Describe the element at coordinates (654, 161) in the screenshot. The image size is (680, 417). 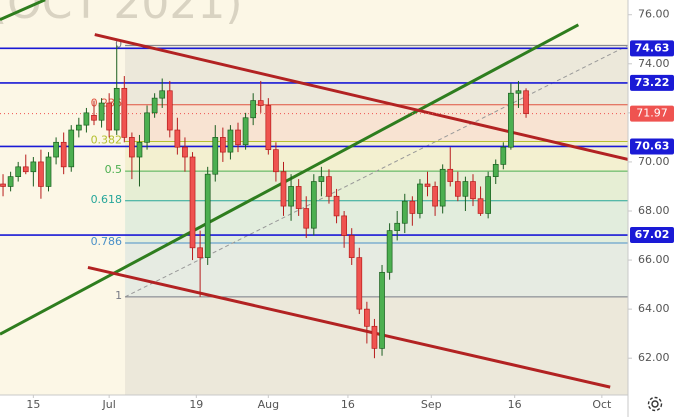
I see `y-tick-label: 70.00` at that location.